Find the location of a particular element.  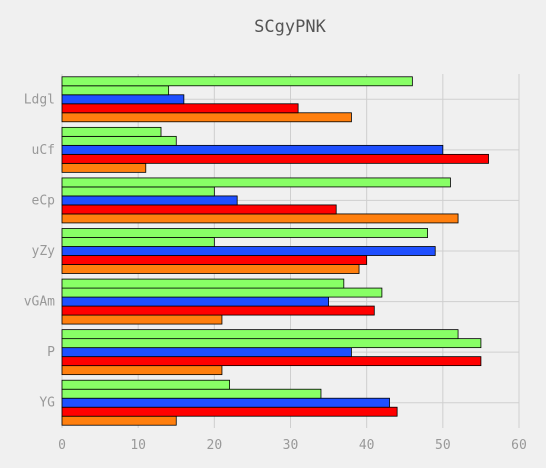

y-category-label: P is located at coordinates (51, 352).